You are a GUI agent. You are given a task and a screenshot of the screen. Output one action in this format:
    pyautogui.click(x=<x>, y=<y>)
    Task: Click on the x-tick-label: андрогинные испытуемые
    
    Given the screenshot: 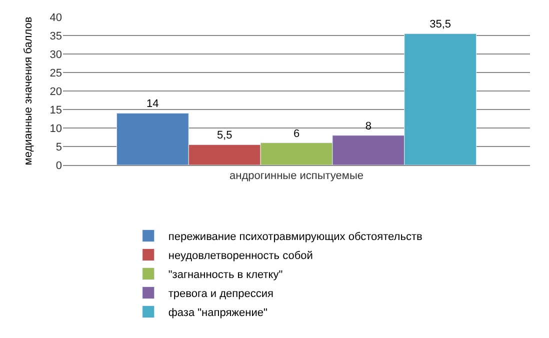 What is the action you would take?
    pyautogui.click(x=297, y=176)
    